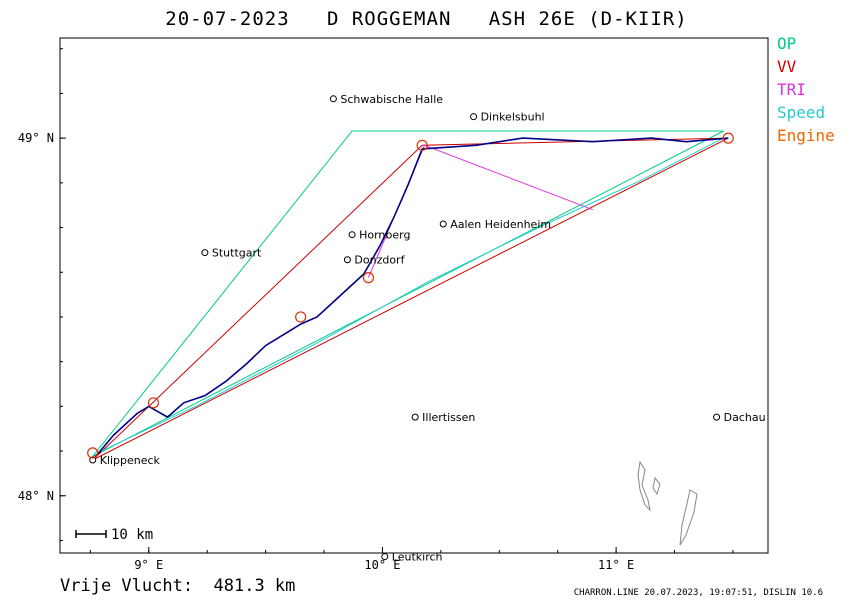  Describe the element at coordinates (36, 496) in the screenshot. I see `y-tick-label-0: 48° N` at that location.